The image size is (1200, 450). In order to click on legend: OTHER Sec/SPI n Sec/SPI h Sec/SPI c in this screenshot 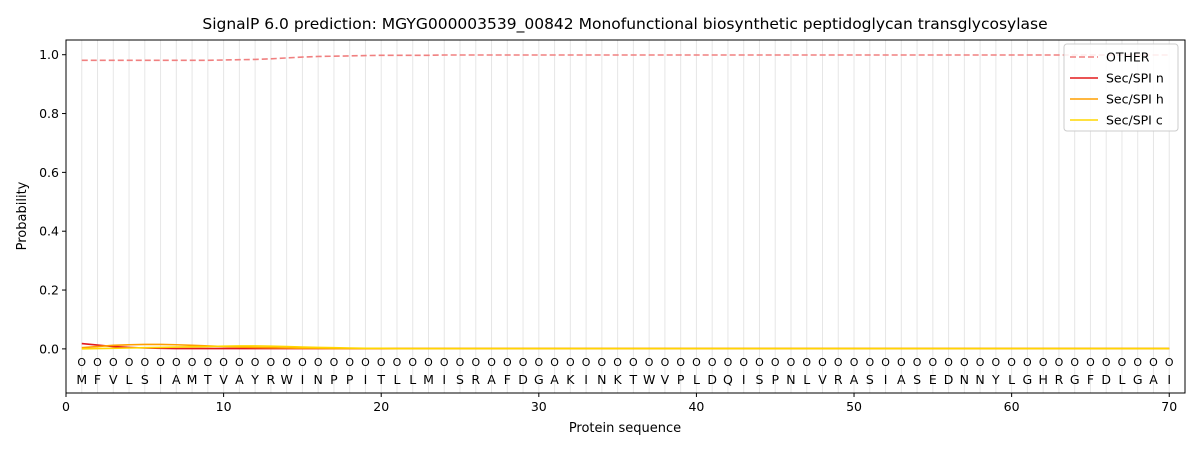, I will do `click(1121, 87)`.